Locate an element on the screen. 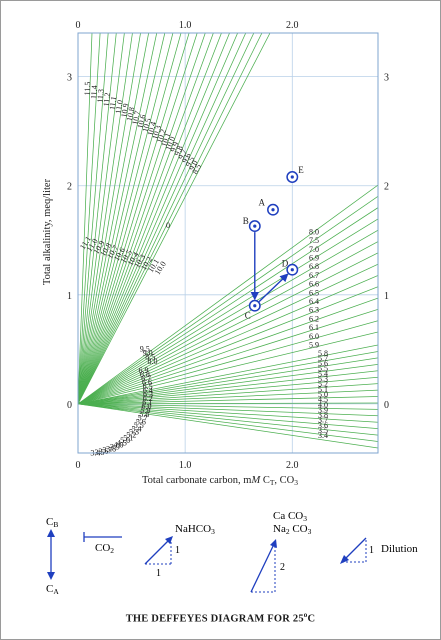 The image size is (441, 640). left-label-b-4.0: 4.0 is located at coordinates (118, 445).